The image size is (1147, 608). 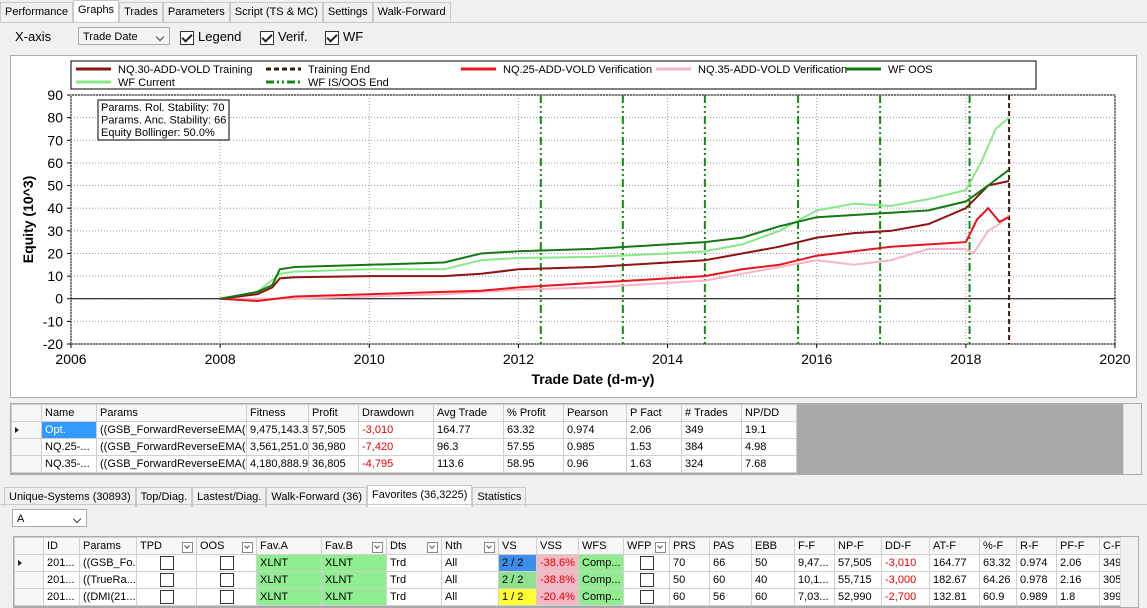 I want to click on tab: Walk-Forward, so click(x=411, y=12).